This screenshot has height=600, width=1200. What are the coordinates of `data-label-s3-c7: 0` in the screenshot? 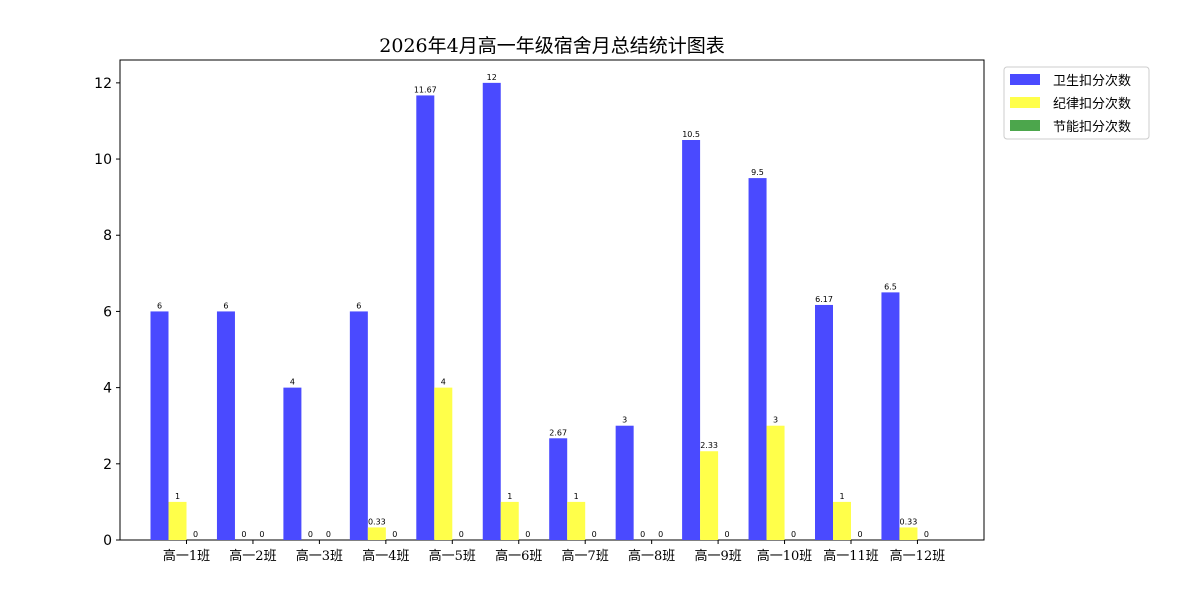 It's located at (594, 534).